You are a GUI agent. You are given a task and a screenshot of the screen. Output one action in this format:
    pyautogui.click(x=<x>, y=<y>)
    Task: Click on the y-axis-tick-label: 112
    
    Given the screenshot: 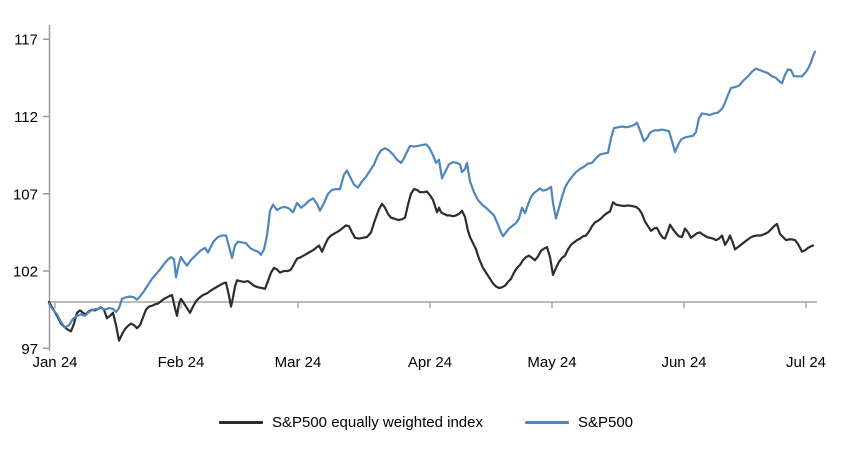 What is the action you would take?
    pyautogui.click(x=26, y=117)
    